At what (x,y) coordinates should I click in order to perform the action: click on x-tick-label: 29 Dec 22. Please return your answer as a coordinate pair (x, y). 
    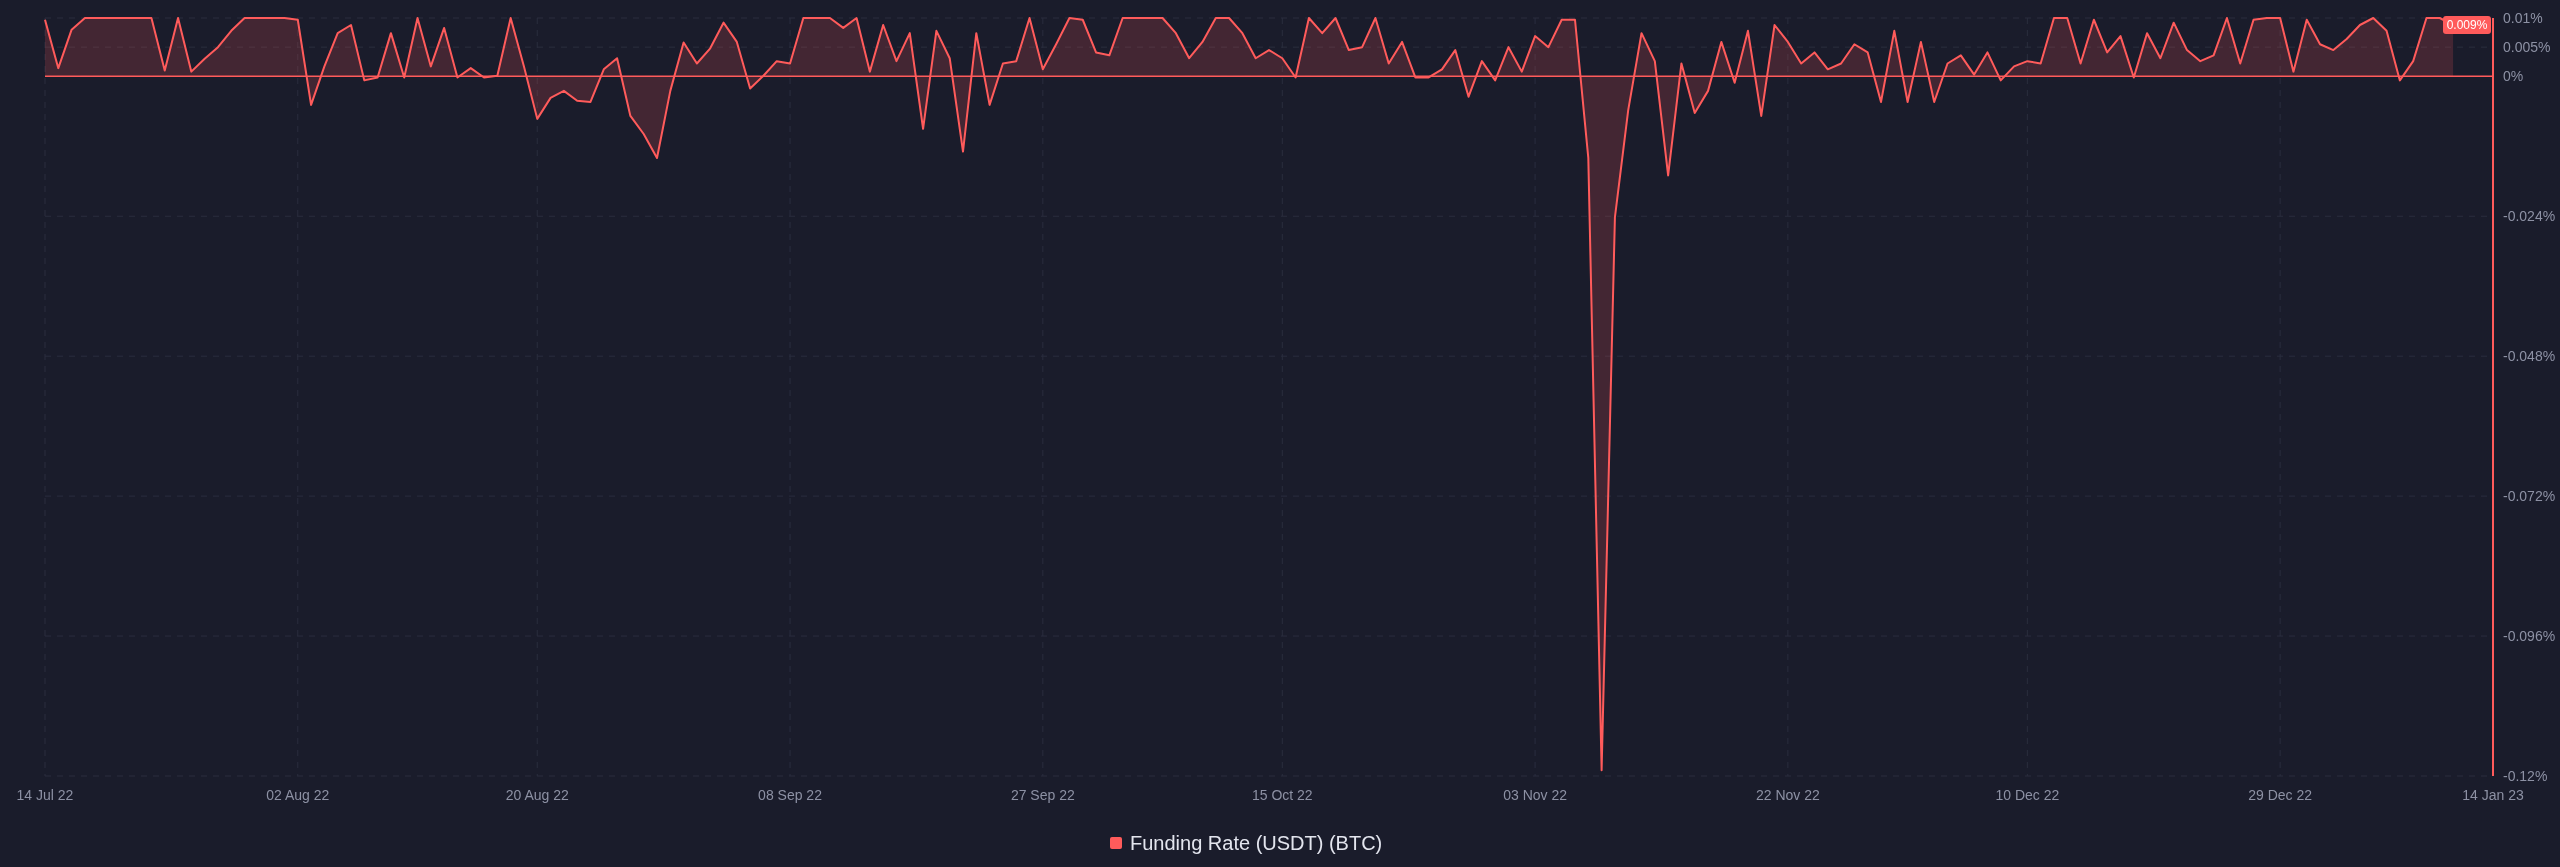
    Looking at the image, I should click on (2280, 795).